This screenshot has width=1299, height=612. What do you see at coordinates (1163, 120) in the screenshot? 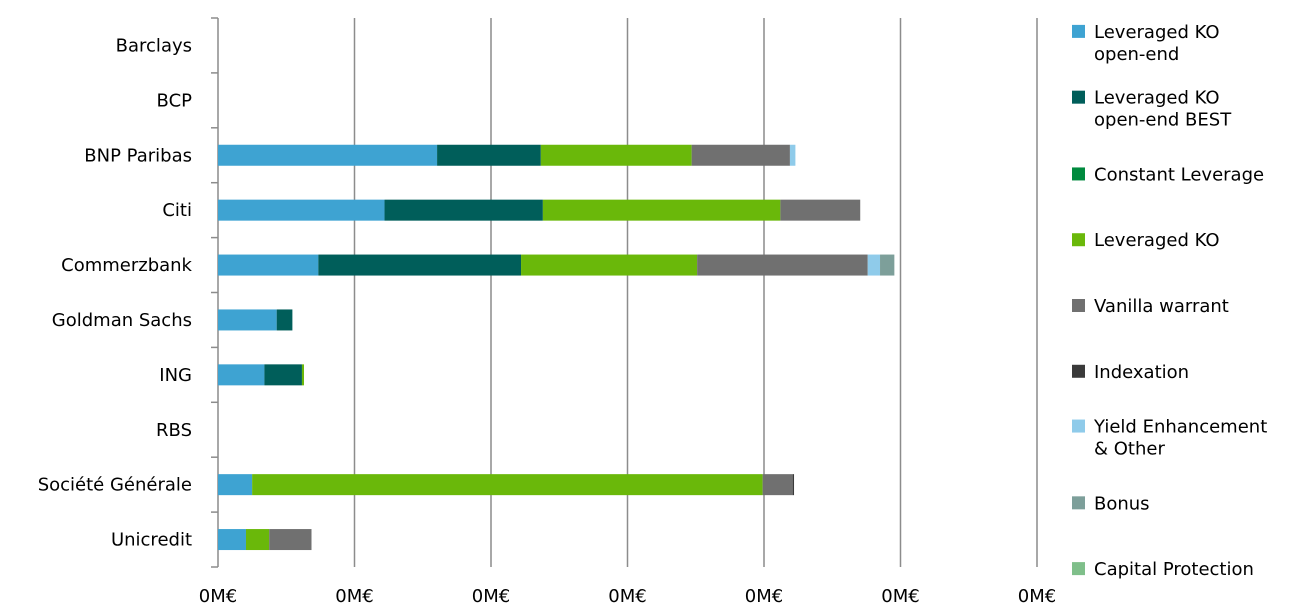
I see `legend-label: open-end BEST` at bounding box center [1163, 120].